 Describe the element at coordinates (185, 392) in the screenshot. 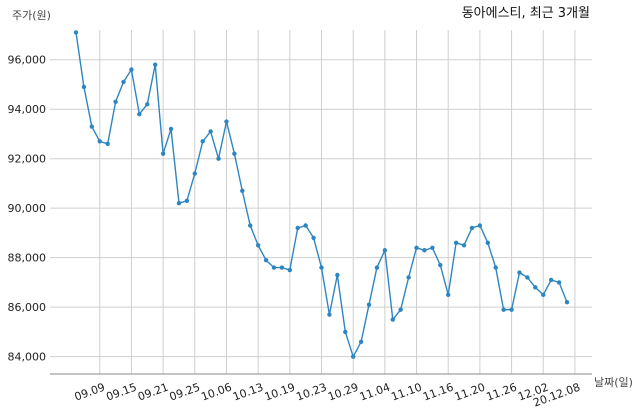

I see `x-tick-label: 09.25` at that location.